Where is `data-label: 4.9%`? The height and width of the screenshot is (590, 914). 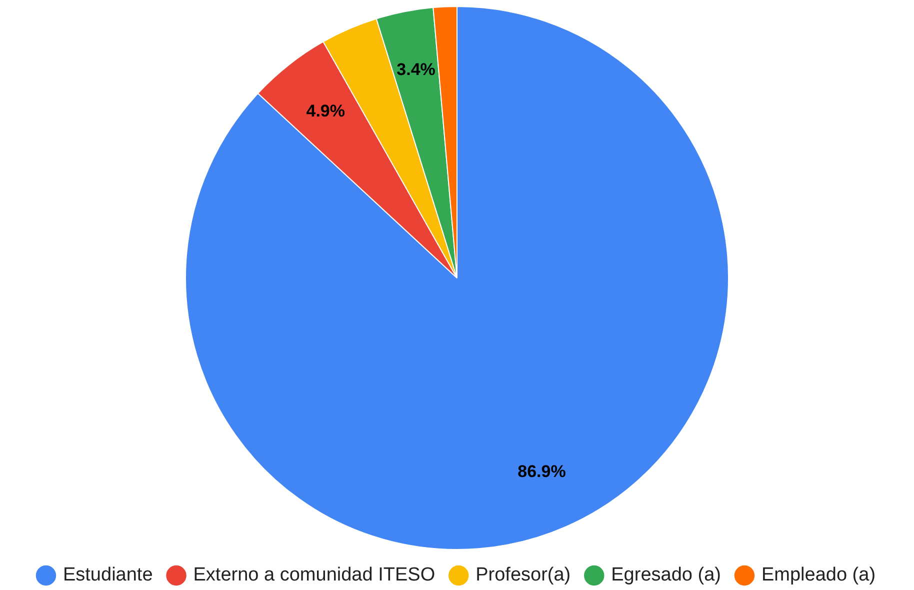
data-label: 4.9% is located at coordinates (326, 111).